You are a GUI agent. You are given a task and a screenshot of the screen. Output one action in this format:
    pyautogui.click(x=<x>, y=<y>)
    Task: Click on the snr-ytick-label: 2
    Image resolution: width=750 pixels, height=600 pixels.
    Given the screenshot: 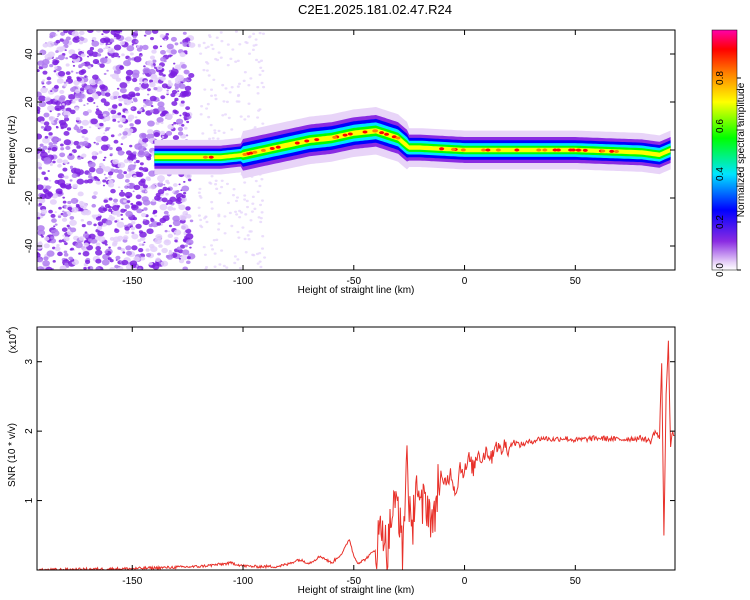 What is the action you would take?
    pyautogui.click(x=29, y=431)
    